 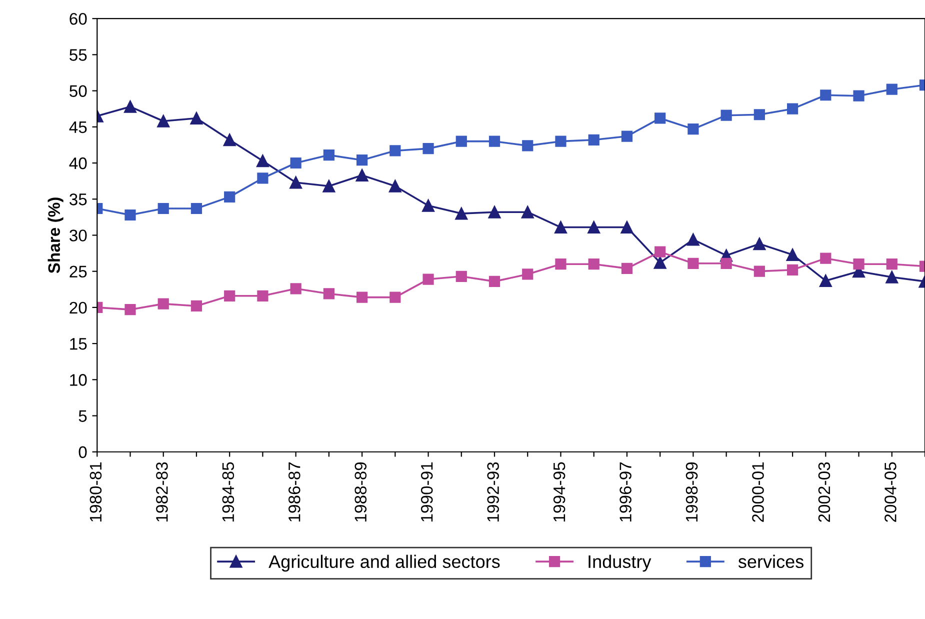 I want to click on x-tick-label: 1996-97, so click(x=626, y=492).